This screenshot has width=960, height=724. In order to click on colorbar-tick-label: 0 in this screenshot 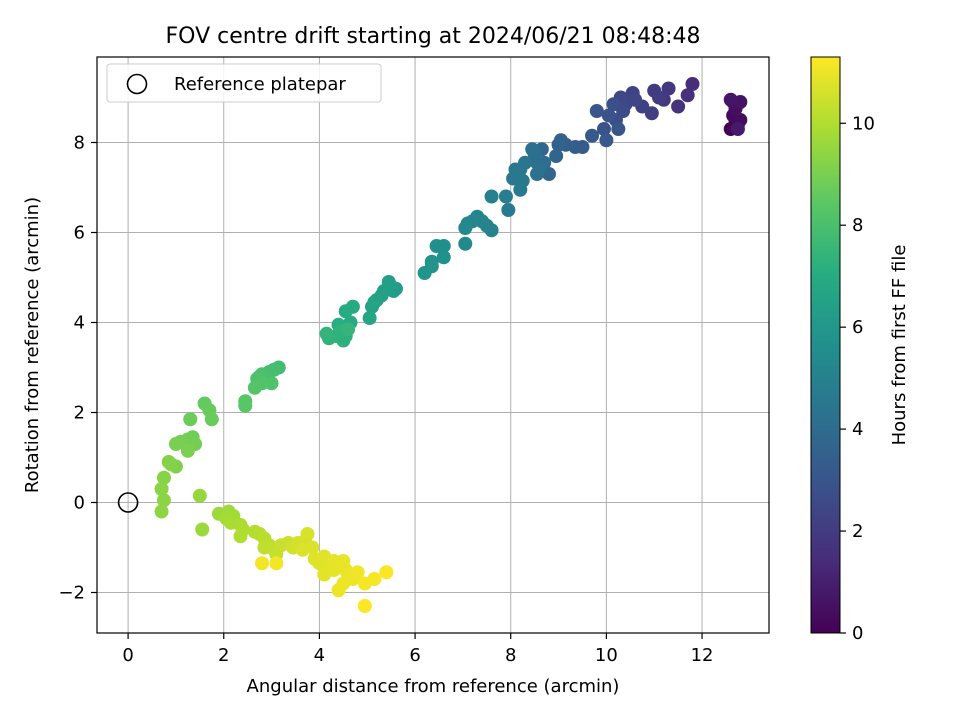, I will do `click(857, 633)`.